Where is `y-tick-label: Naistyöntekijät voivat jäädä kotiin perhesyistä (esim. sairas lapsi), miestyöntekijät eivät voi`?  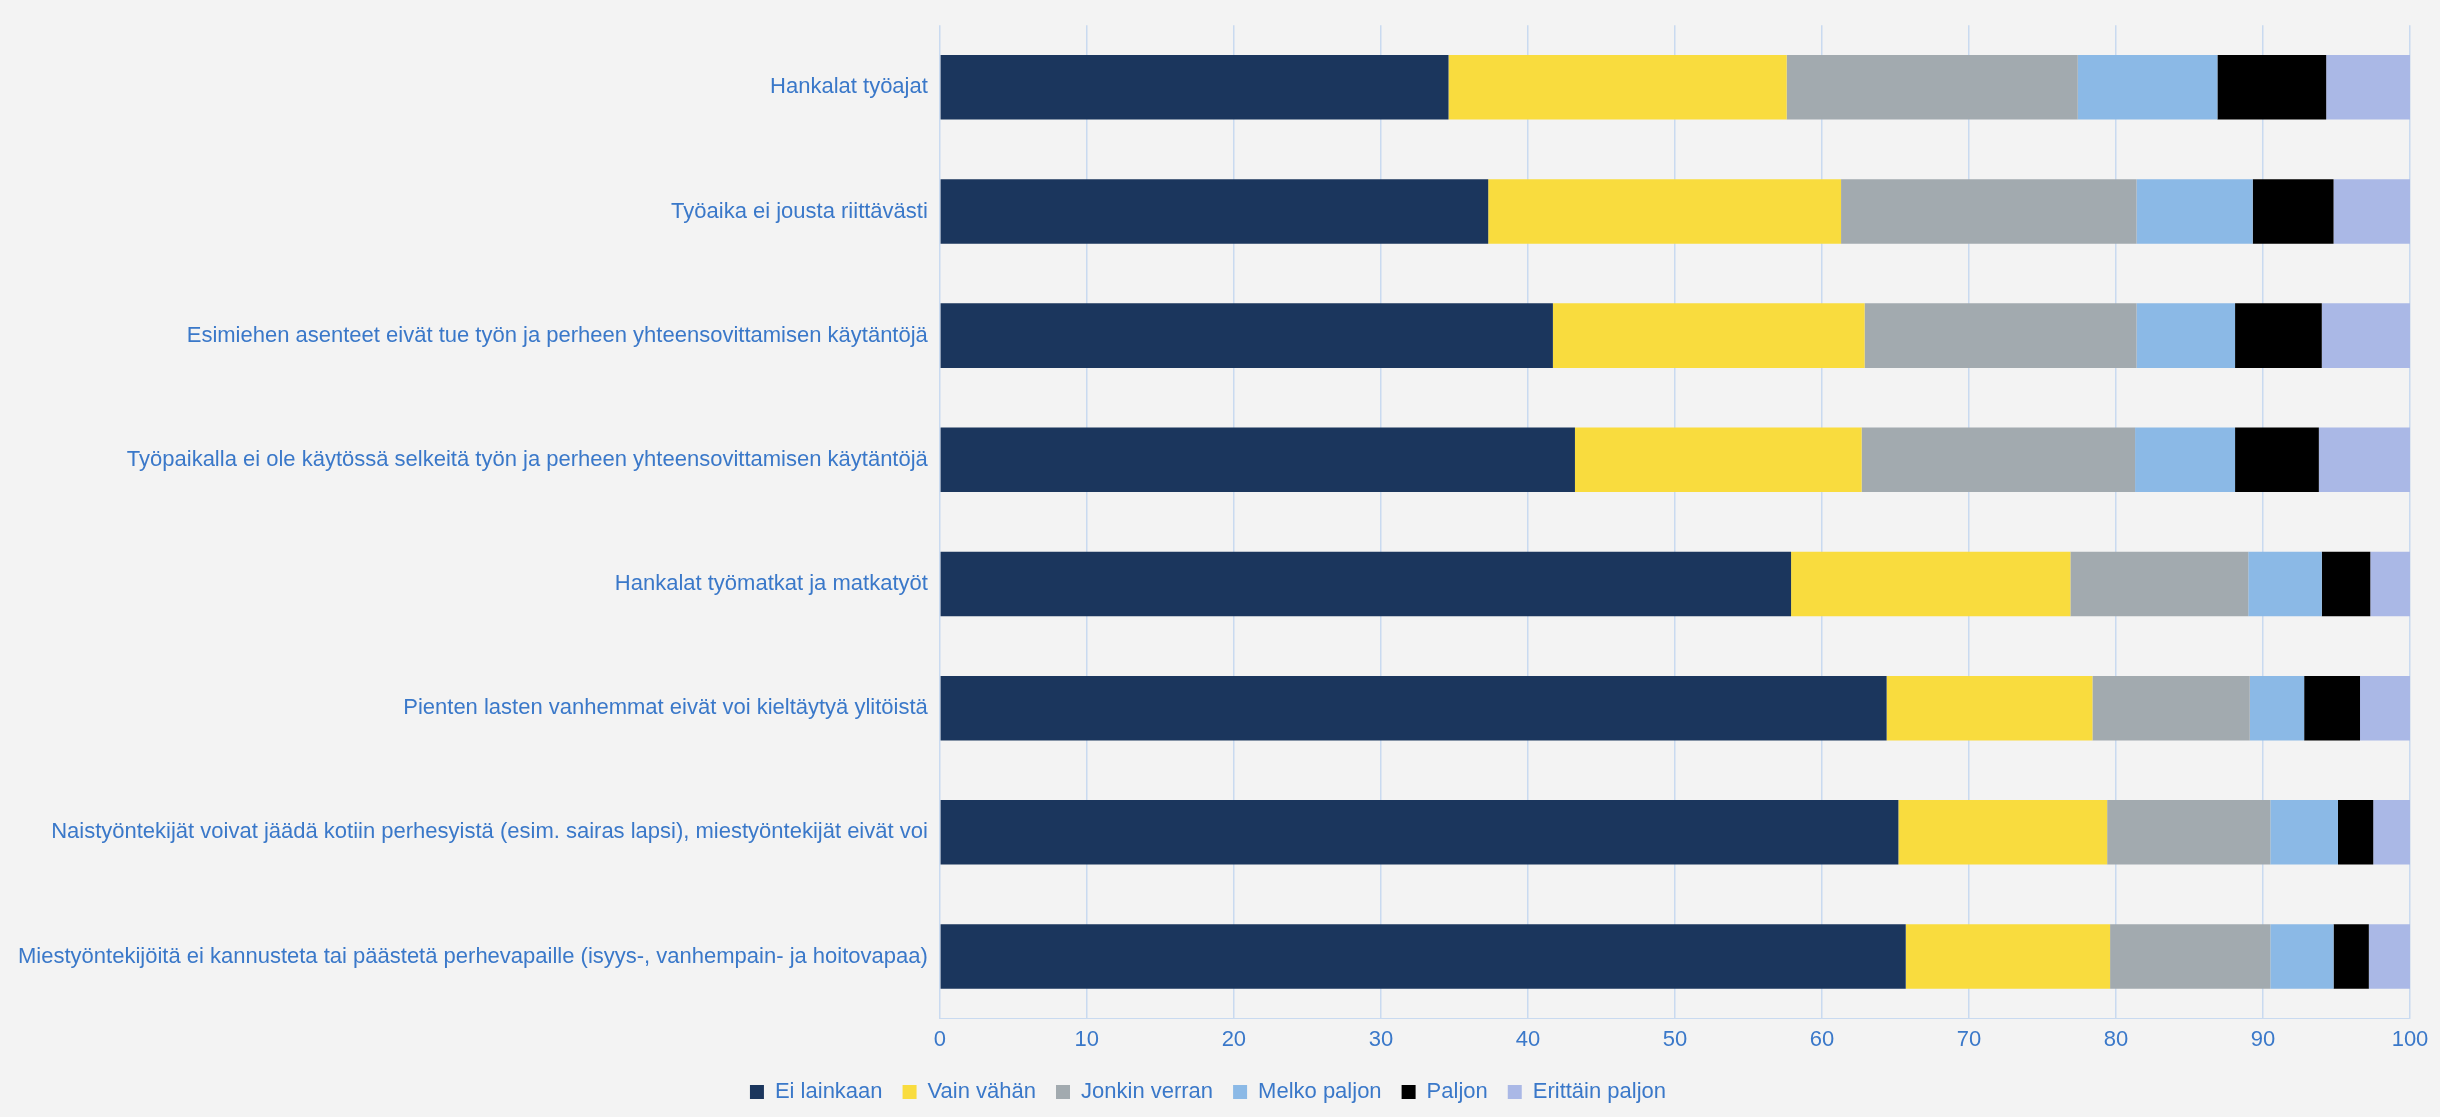 y-tick-label: Naistyöntekijät voivat jäädä kotiin perhesyistä (esim. sairas lapsi), miestyöntekijät eivät voi is located at coordinates (489, 831).